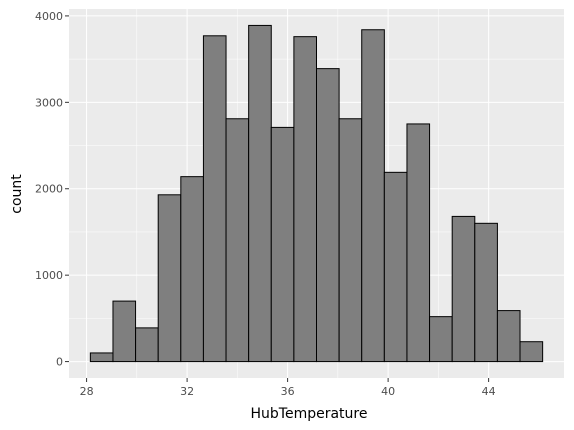 Image resolution: width=574 pixels, height=430 pixels. I want to click on x-axis: 28 32 36 40 44, so click(288, 388).